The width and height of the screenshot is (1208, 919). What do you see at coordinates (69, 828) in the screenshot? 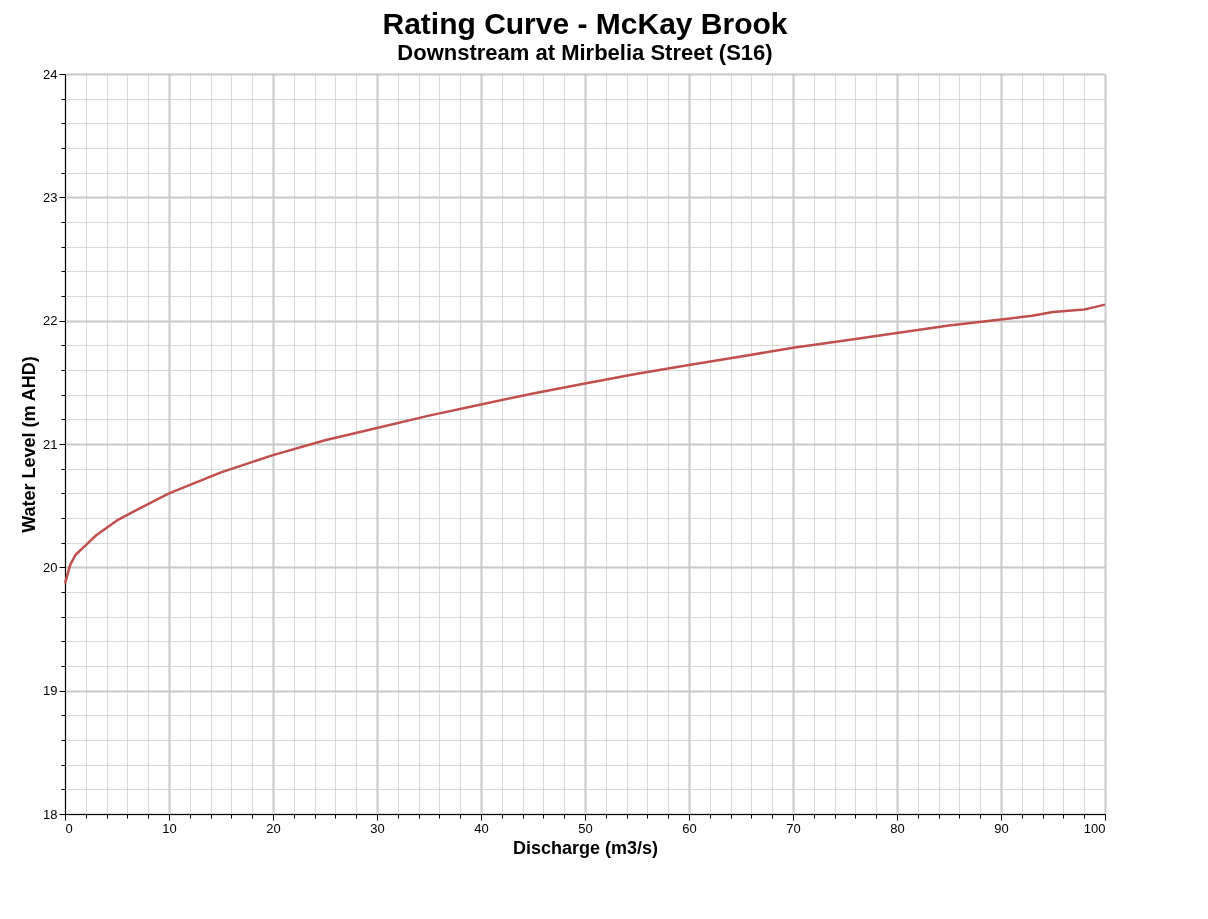
I see `x-tick-label: 0` at bounding box center [69, 828].